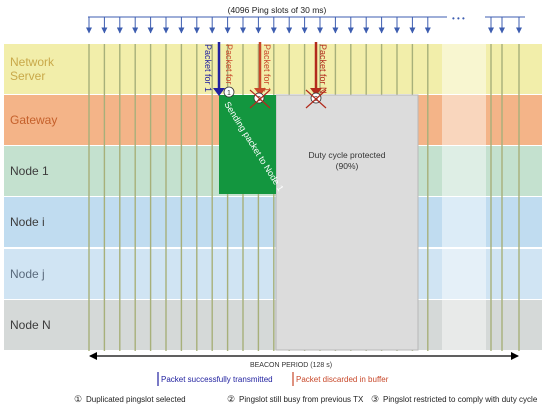 This screenshot has width=550, height=409. What do you see at coordinates (316, 92) in the screenshot?
I see `packet-3-arrowhead` at bounding box center [316, 92].